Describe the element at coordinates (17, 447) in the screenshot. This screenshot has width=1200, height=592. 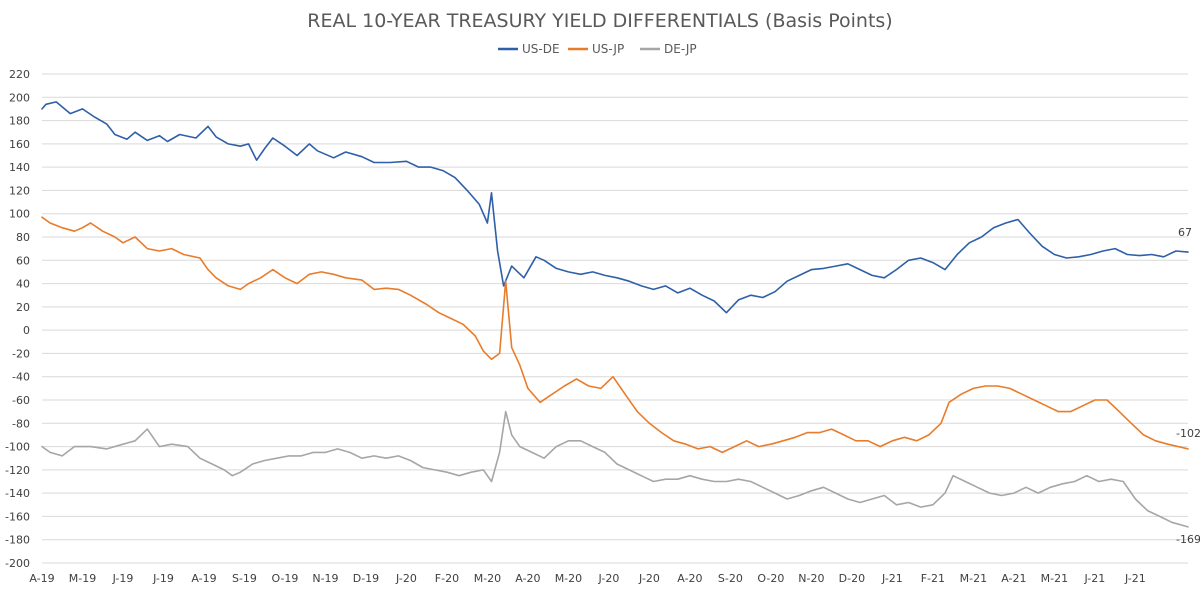
I see `y-tick-label: -100` at that location.